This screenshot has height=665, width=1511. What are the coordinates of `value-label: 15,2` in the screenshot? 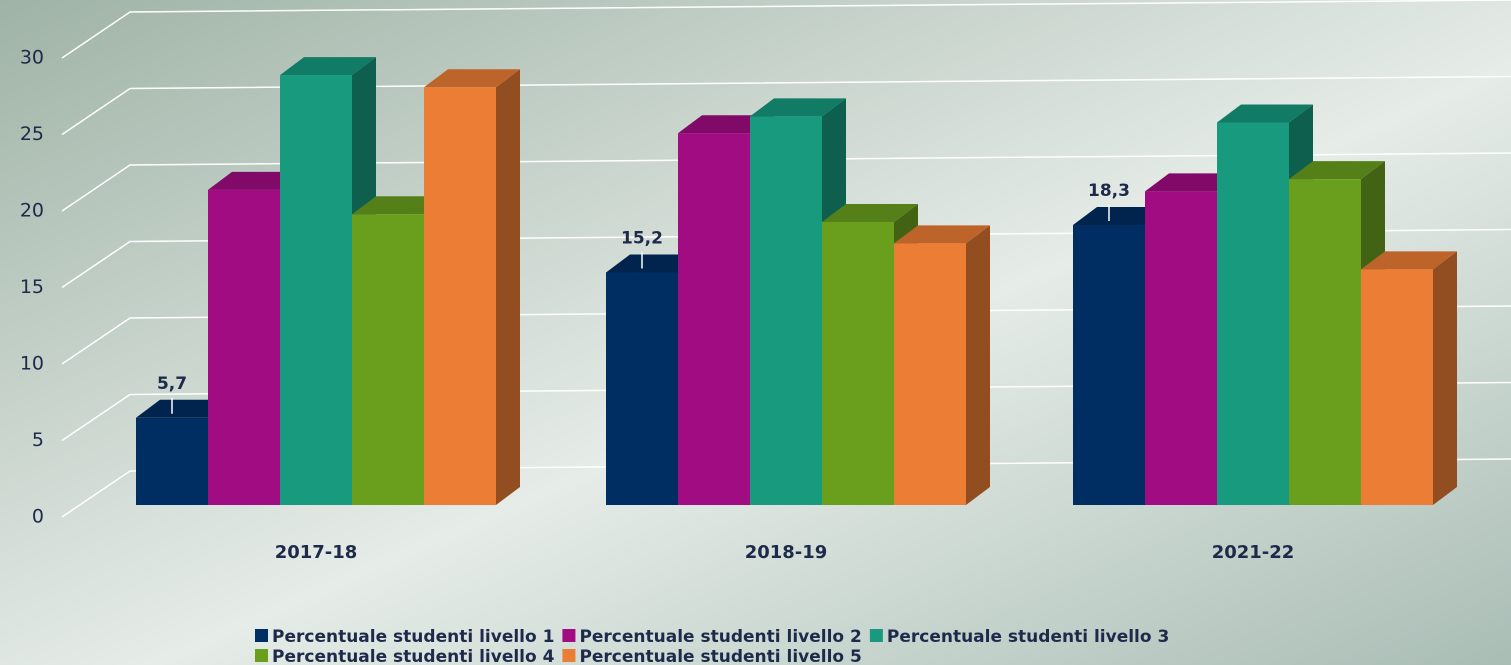 It's located at (642, 238).